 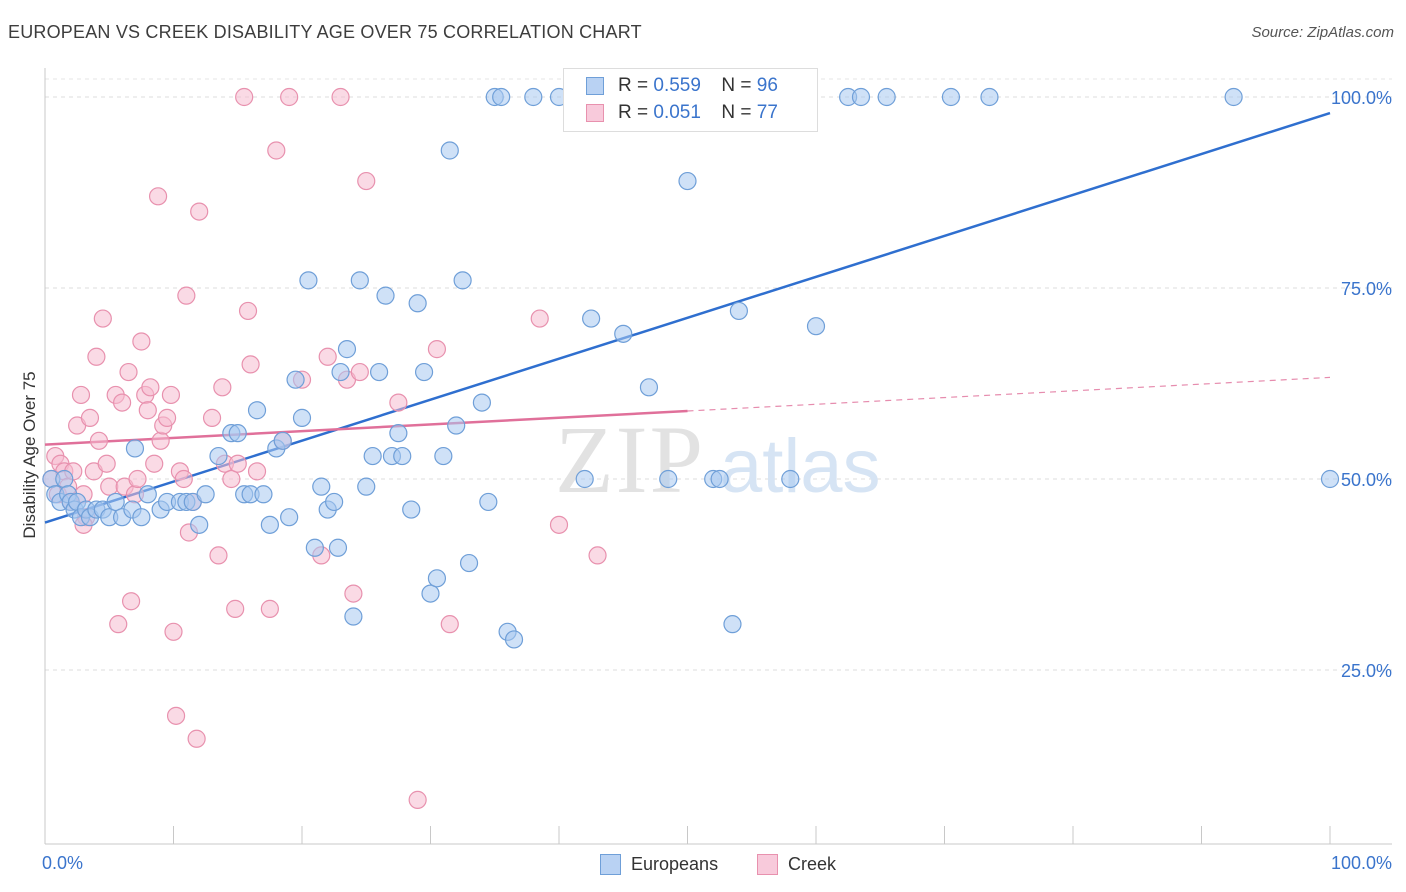 I want to click on bottom-legend-creek: Creek, so click(x=796, y=864).